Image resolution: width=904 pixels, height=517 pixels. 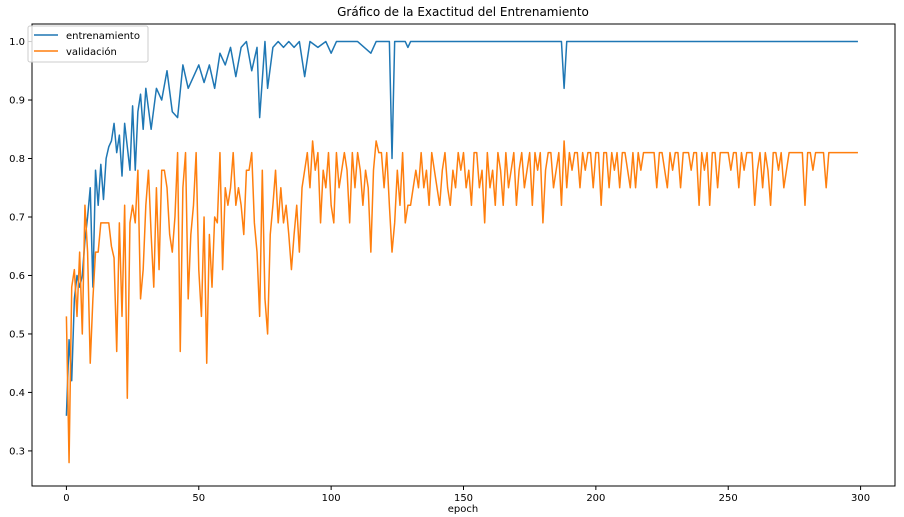 I want to click on x-tick-label: 150, so click(x=463, y=498).